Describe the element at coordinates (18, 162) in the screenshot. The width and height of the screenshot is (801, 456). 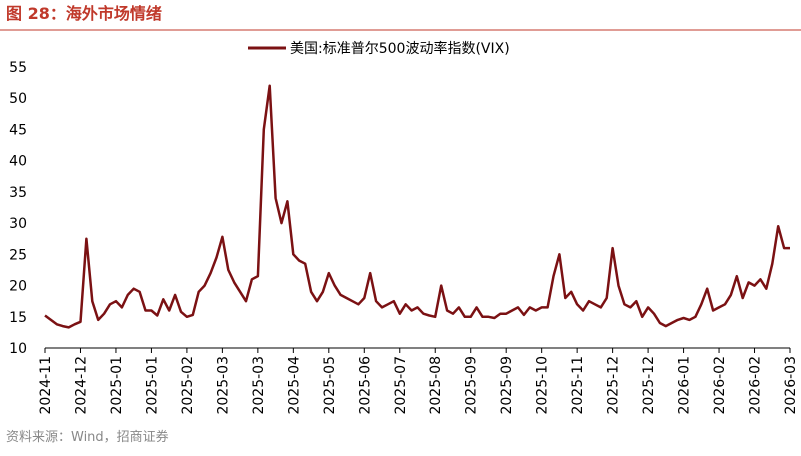
I see `y-tick-label: 40` at that location.